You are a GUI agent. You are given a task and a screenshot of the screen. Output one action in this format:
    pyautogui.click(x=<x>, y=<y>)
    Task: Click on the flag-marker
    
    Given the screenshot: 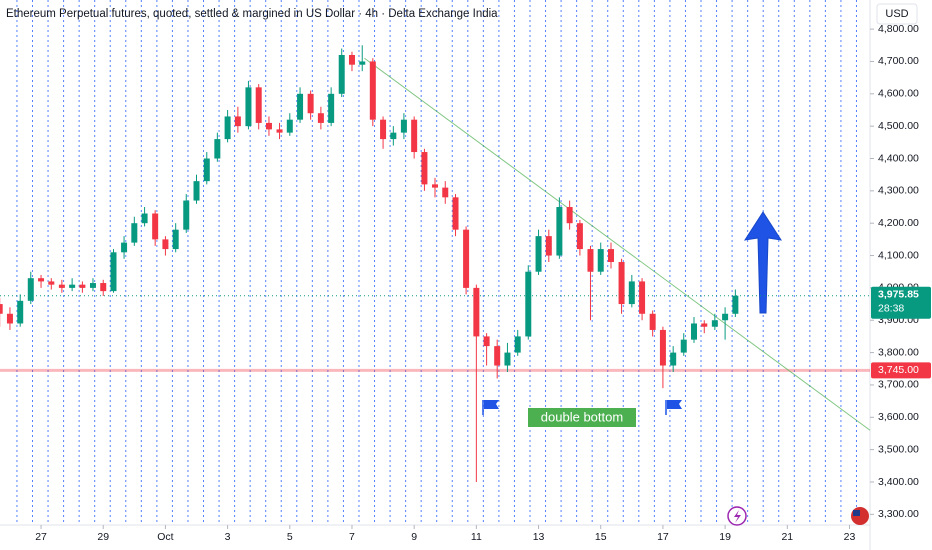 What is the action you would take?
    pyautogui.click(x=490, y=407)
    